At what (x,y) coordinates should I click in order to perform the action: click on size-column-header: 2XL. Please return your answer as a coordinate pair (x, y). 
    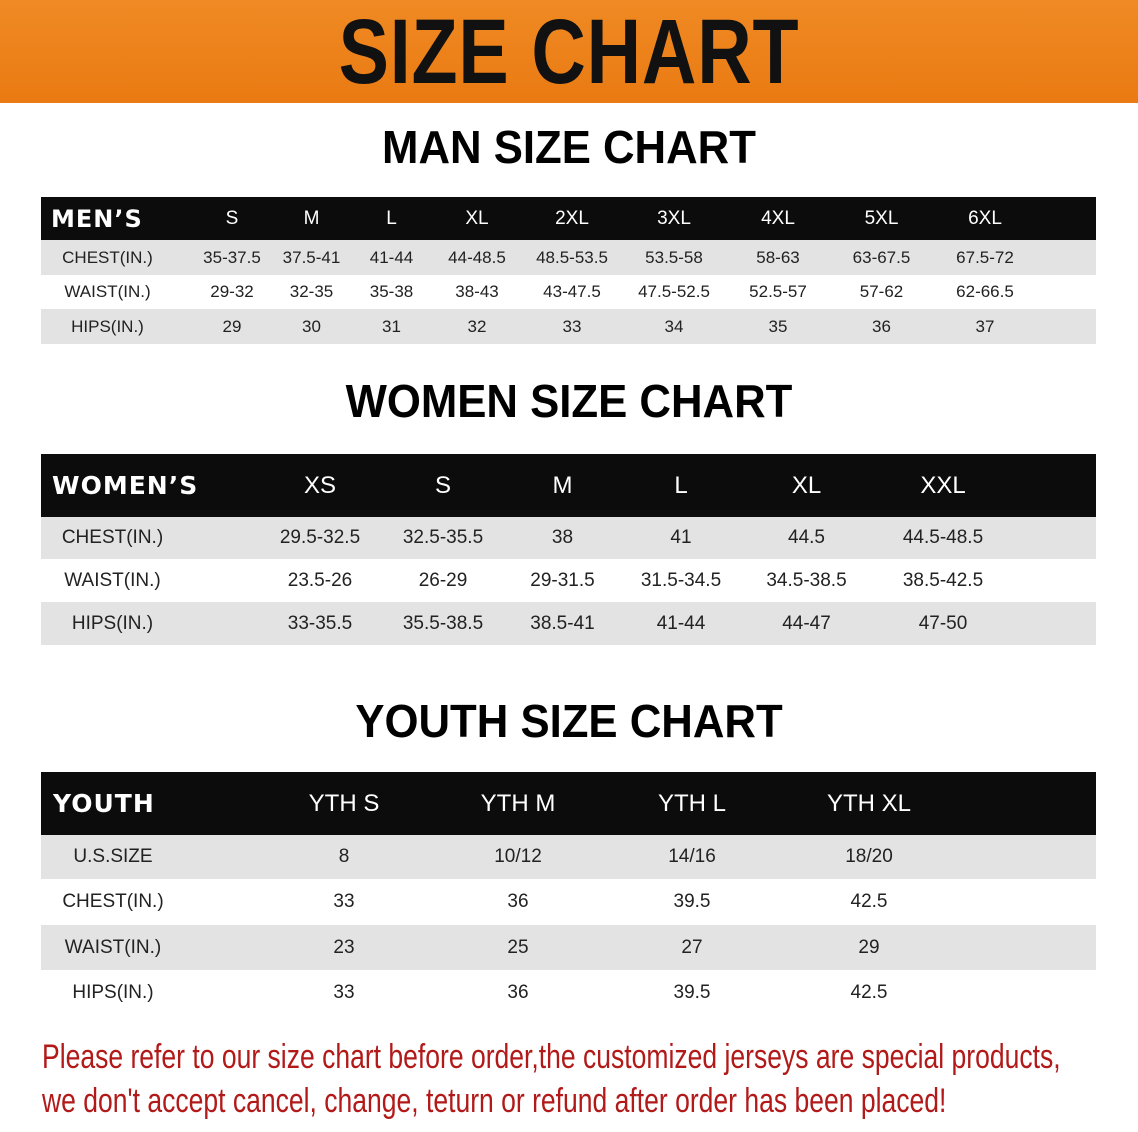
    Looking at the image, I should click on (572, 218).